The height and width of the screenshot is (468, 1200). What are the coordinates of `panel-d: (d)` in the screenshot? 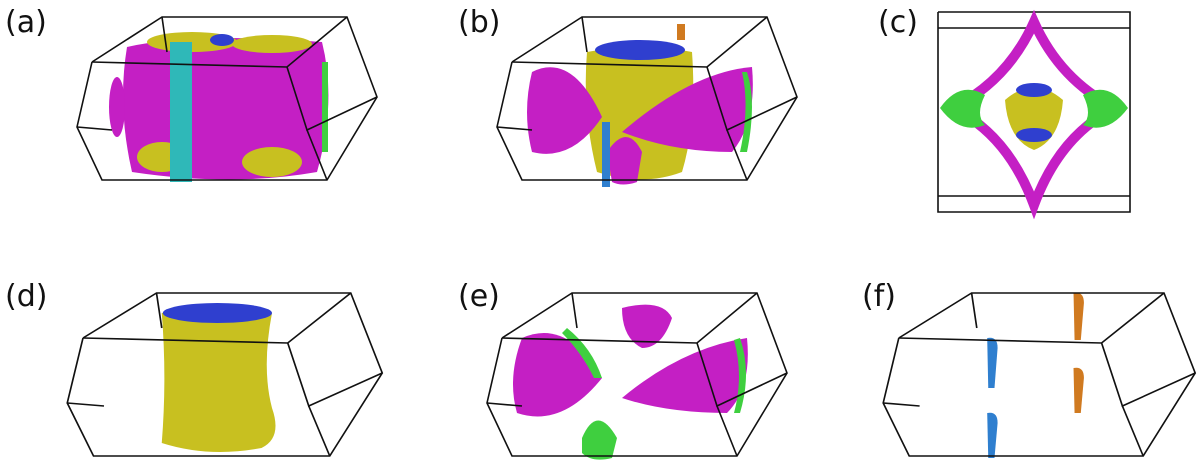 It's located at (194, 368).